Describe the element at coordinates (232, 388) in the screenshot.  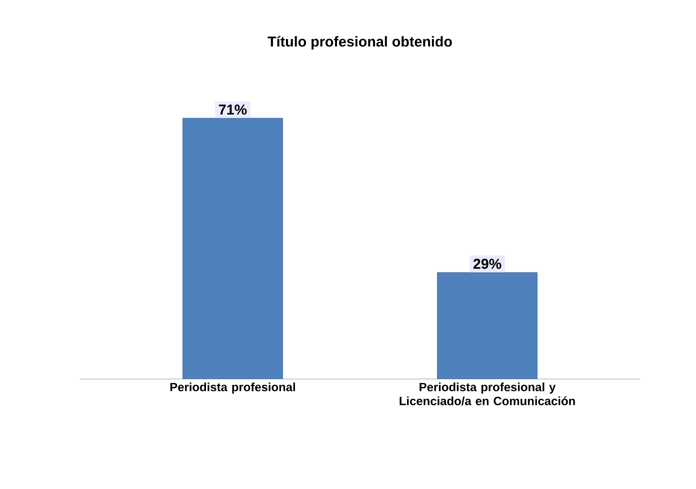
I see `x-tick-label: Periodista profesional` at that location.